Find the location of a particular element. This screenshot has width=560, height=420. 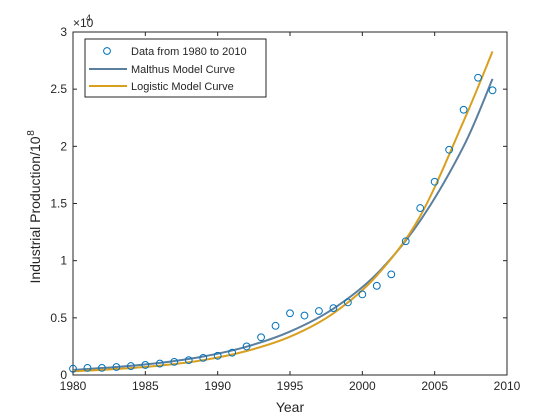

x-tick-label: 2005 is located at coordinates (434, 386).